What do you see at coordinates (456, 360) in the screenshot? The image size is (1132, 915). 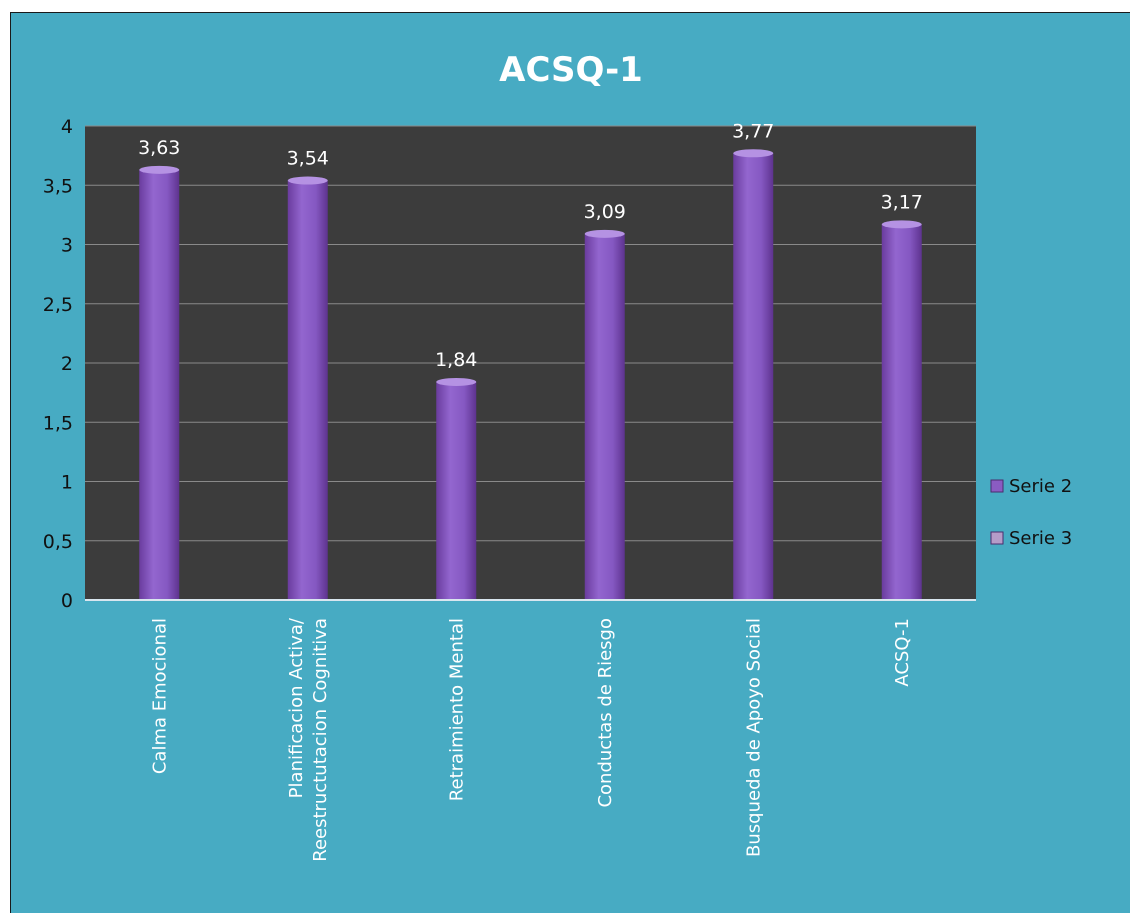 I see `data-label: 1,84` at bounding box center [456, 360].